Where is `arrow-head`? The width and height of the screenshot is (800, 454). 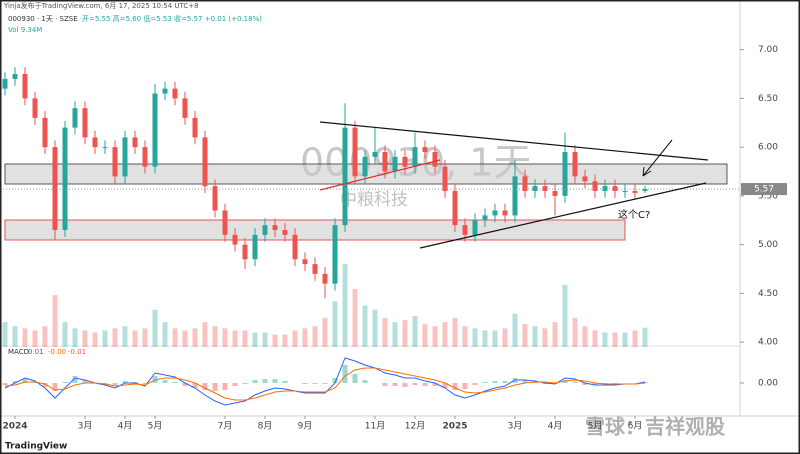 arrow-head is located at coordinates (647, 171).